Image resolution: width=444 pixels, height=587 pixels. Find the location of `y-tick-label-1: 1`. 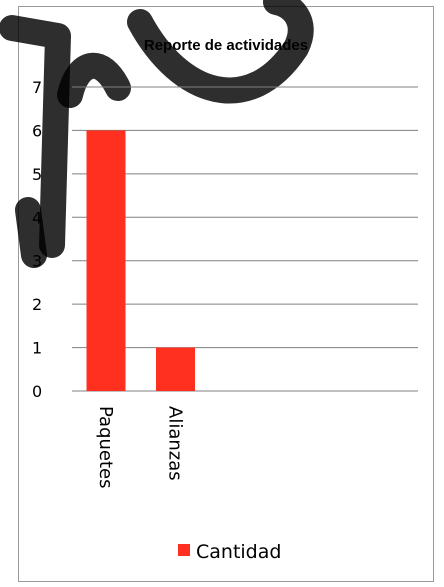

y-tick-label-1: 1 is located at coordinates (37, 348).